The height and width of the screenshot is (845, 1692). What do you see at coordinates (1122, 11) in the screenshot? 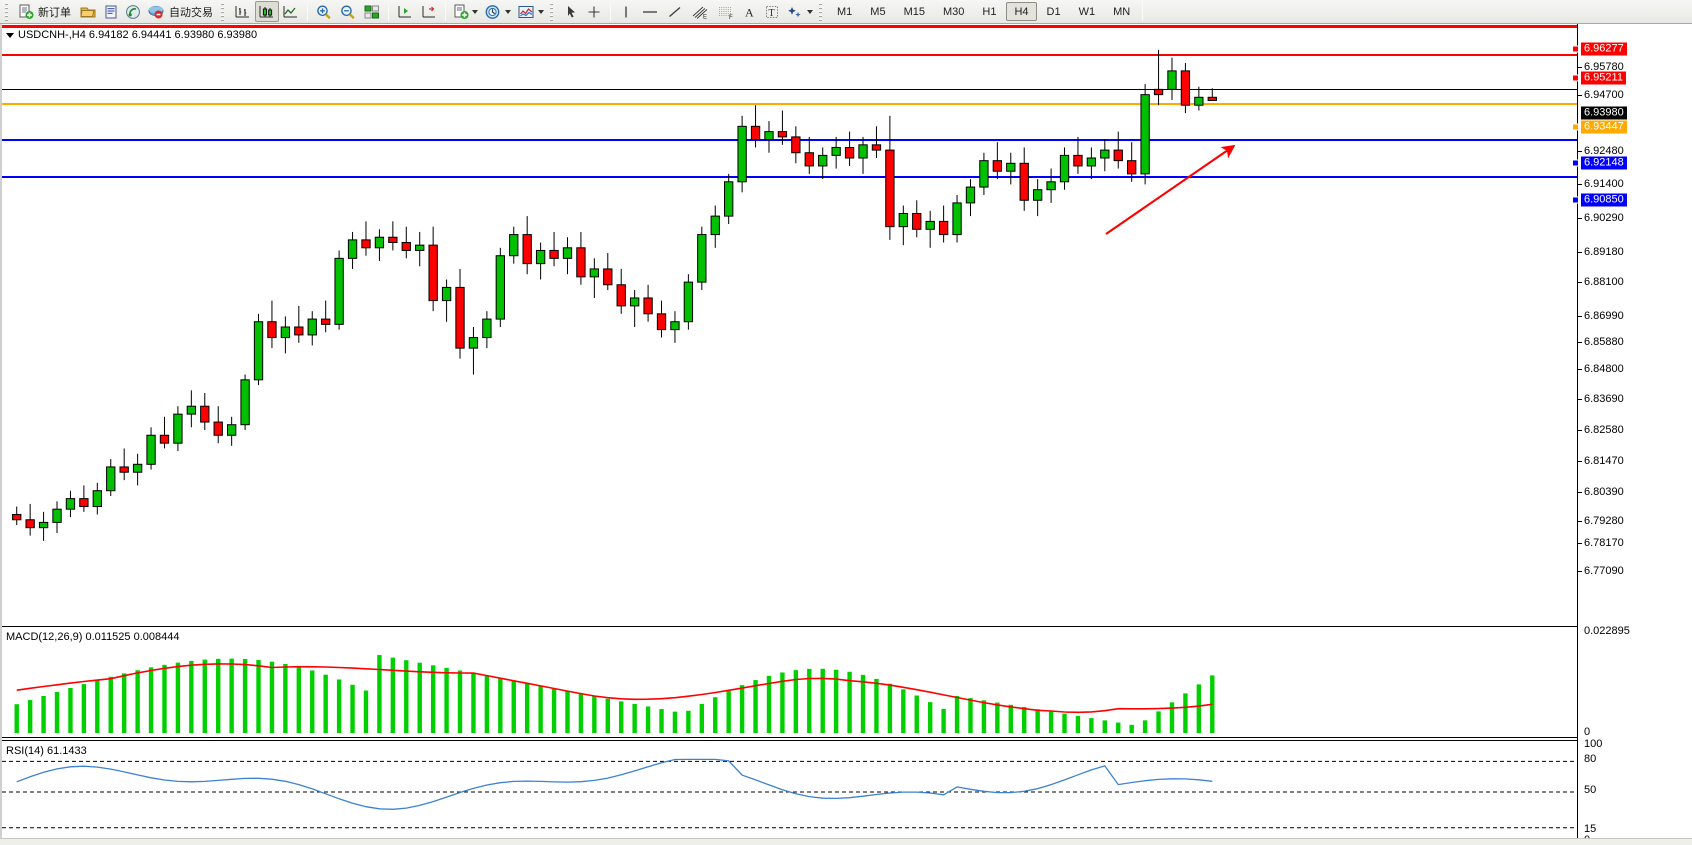
I see `timeframe-mn: MN` at bounding box center [1122, 11].